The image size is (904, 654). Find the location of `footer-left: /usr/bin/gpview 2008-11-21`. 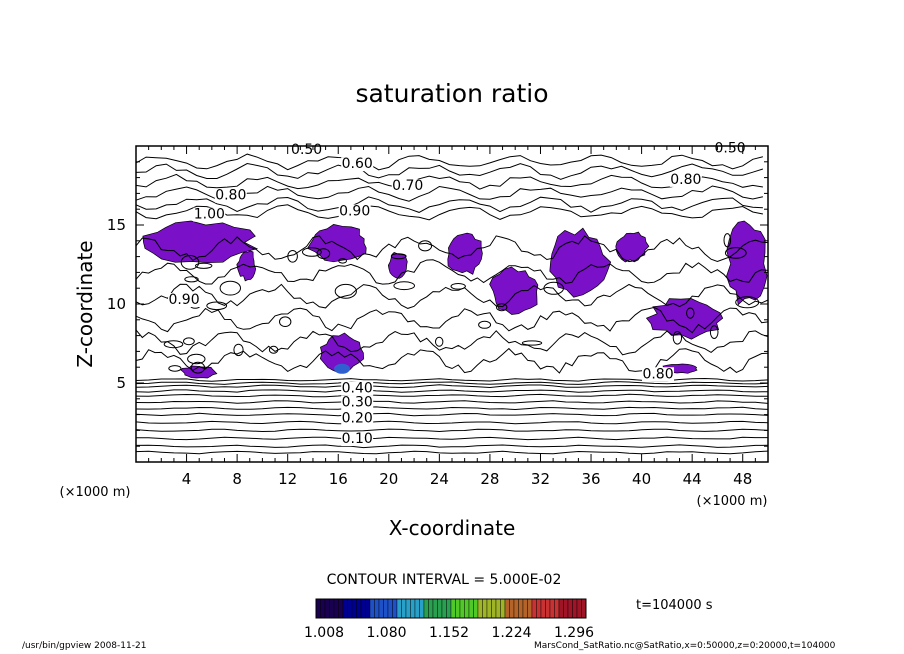

footer-left: /usr/bin/gpview 2008-11-21 is located at coordinates (84, 646).